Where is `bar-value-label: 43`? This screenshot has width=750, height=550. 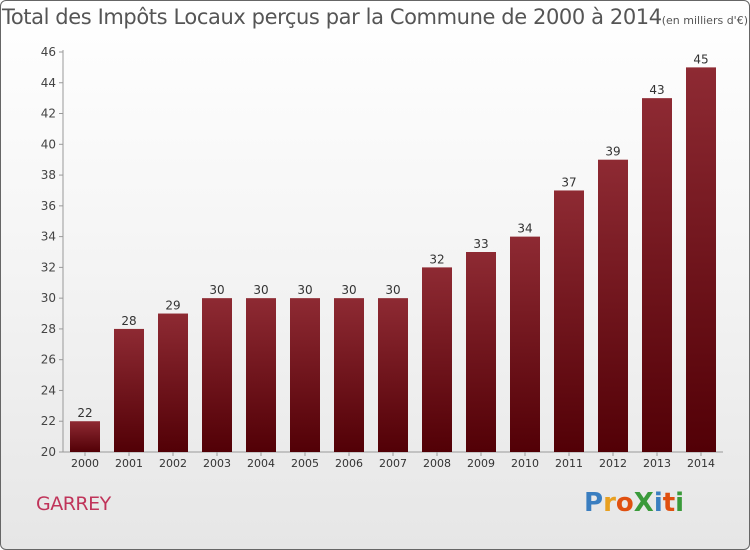 bar-value-label: 43 is located at coordinates (656, 90).